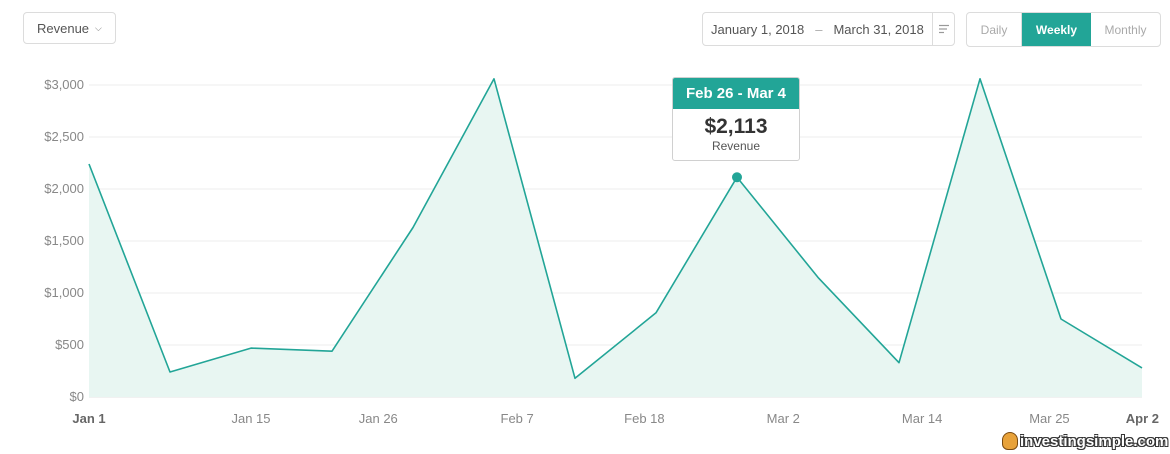  What do you see at coordinates (250, 418) in the screenshot?
I see `x-tick-label: Jan 15` at bounding box center [250, 418].